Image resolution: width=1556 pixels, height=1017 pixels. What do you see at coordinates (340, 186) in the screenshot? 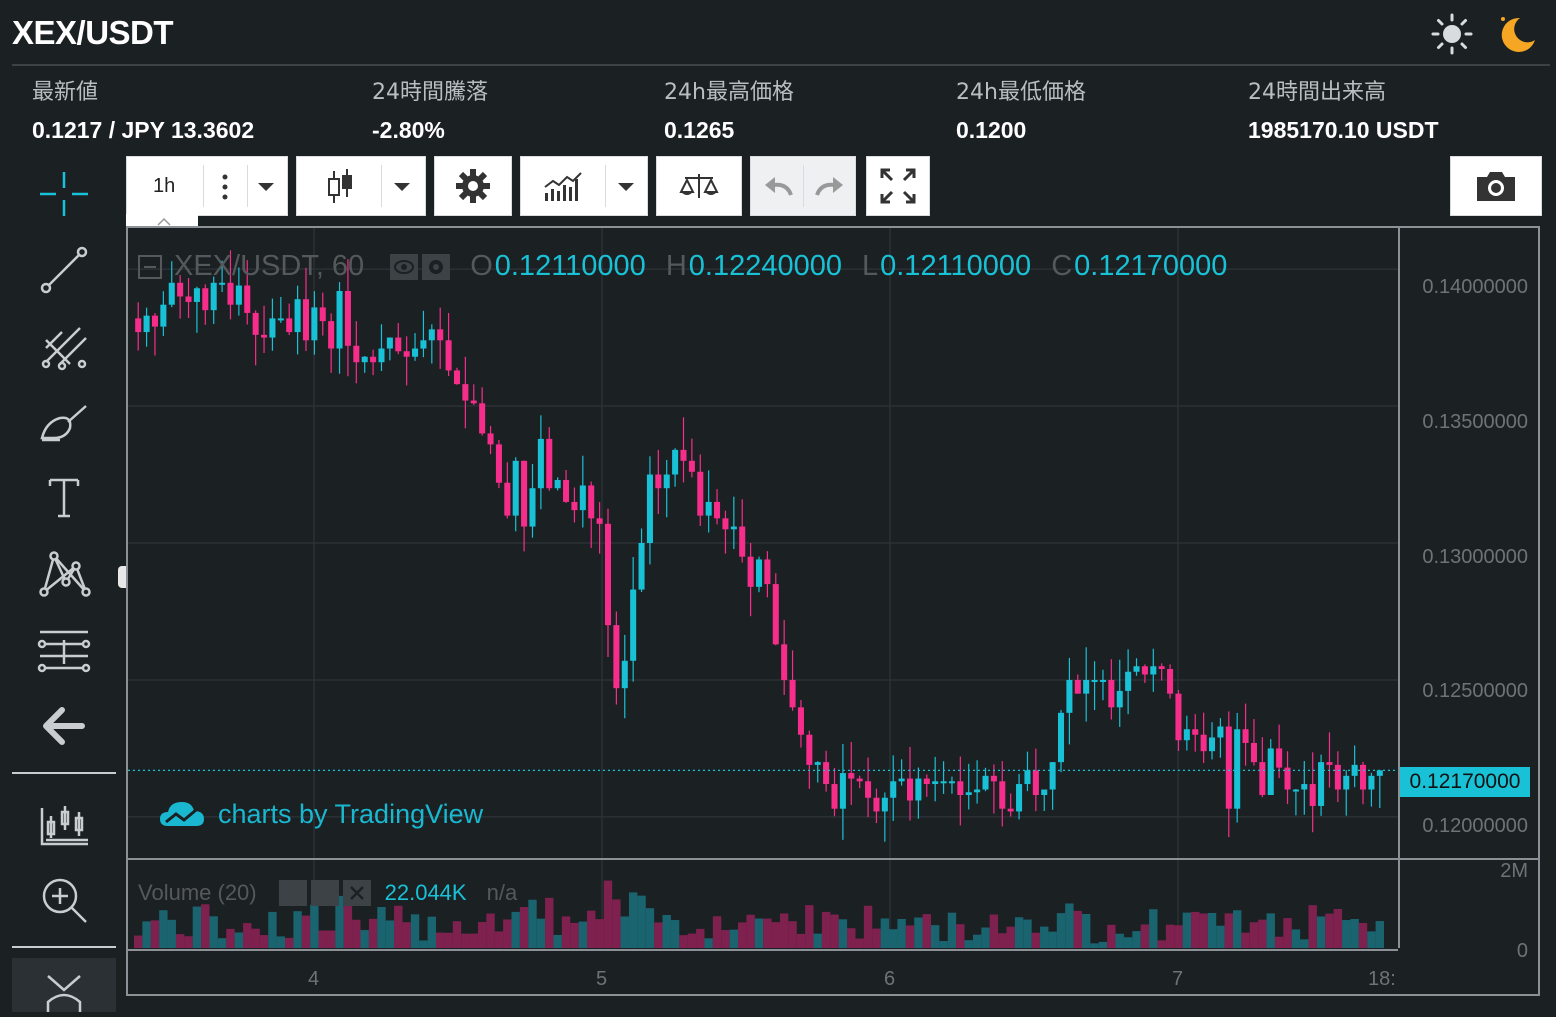
I see `candles-icon` at bounding box center [340, 186].